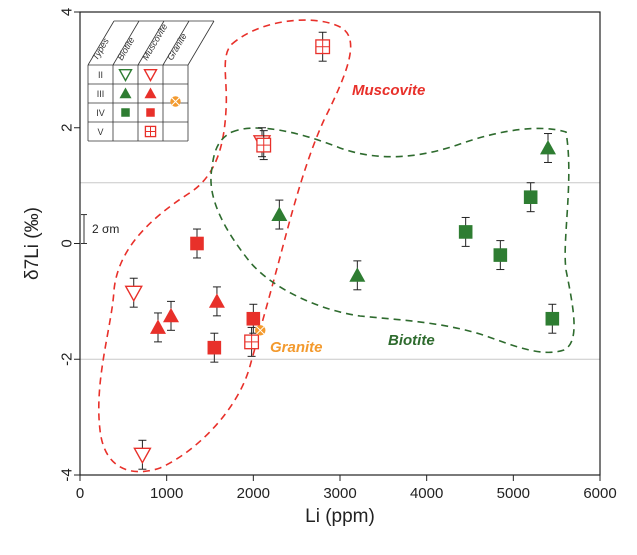 The width and height of the screenshot is (637, 555). I want to click on annotation-biotite: Biotite, so click(411, 340).